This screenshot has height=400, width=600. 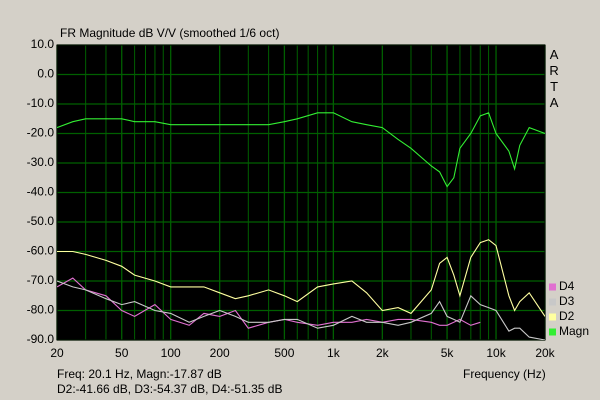 What do you see at coordinates (41, 280) in the screenshot?
I see `y-tick-label: -70.0` at bounding box center [41, 280].